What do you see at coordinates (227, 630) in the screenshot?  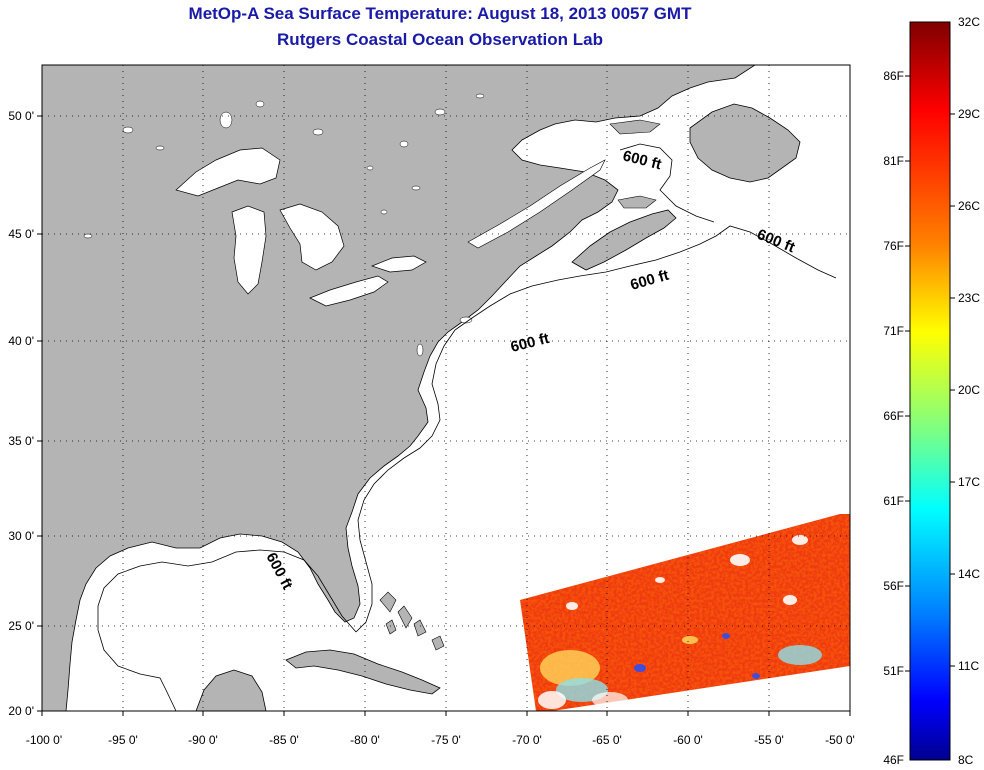 I see `depth-contour-600ft-gulf` at bounding box center [227, 630].